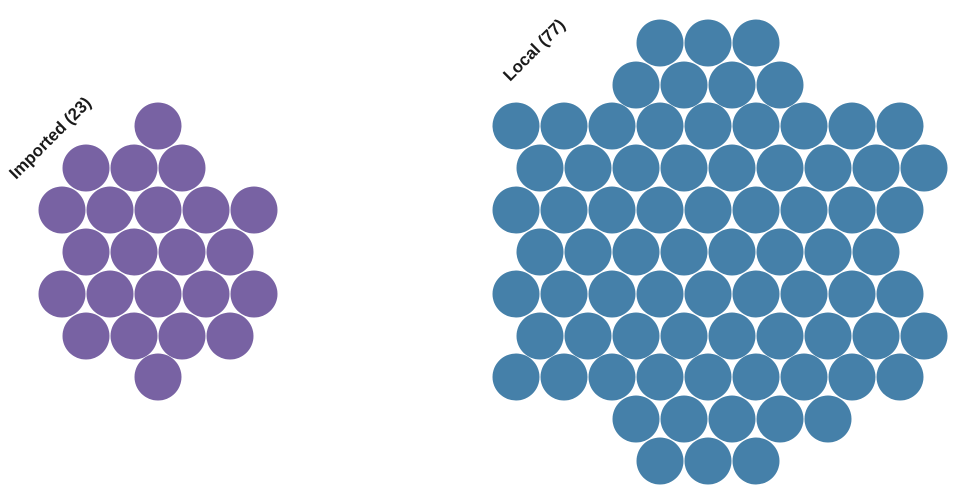 The image size is (956, 493). I want to click on local-group-label: Local (77), so click(534, 50).